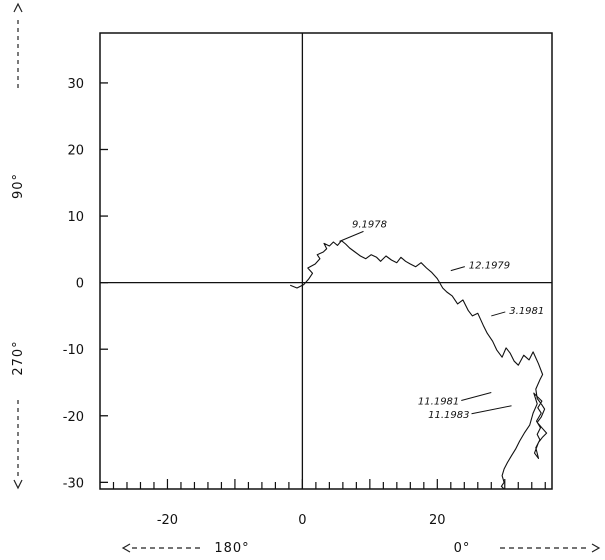  I want to click on x-tick-label: 0, so click(302, 520).